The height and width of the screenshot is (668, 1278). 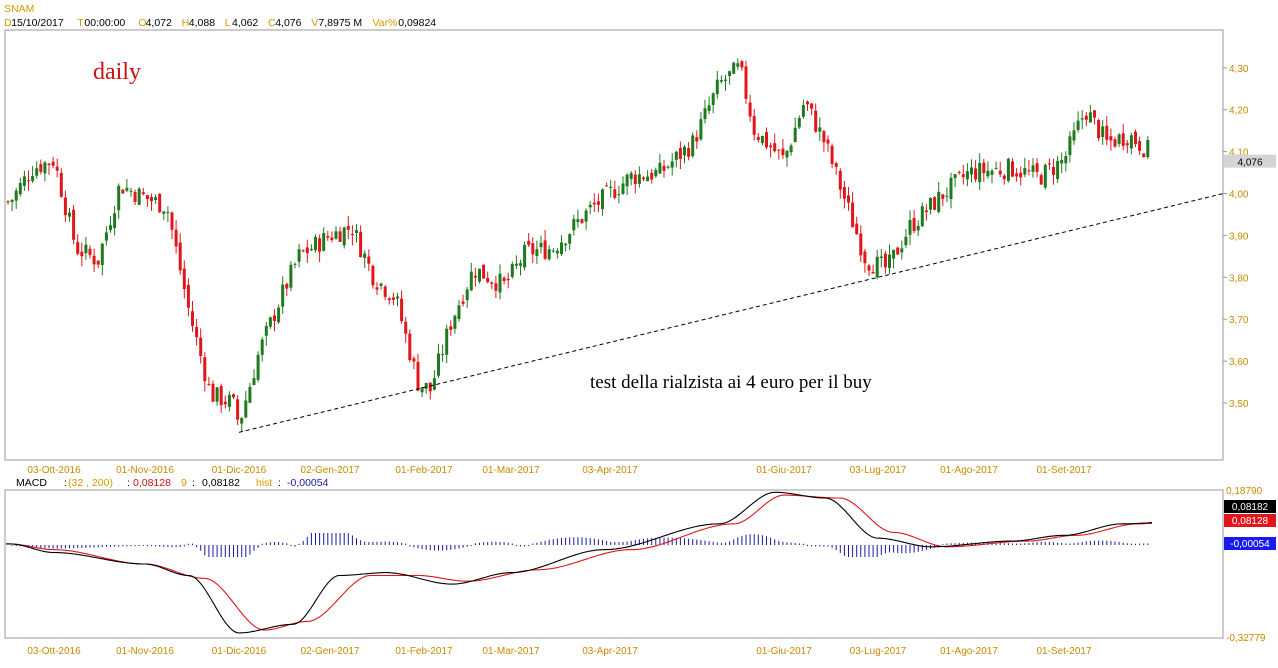 What do you see at coordinates (186, 23) in the screenshot?
I see `header-key-3: H` at bounding box center [186, 23].